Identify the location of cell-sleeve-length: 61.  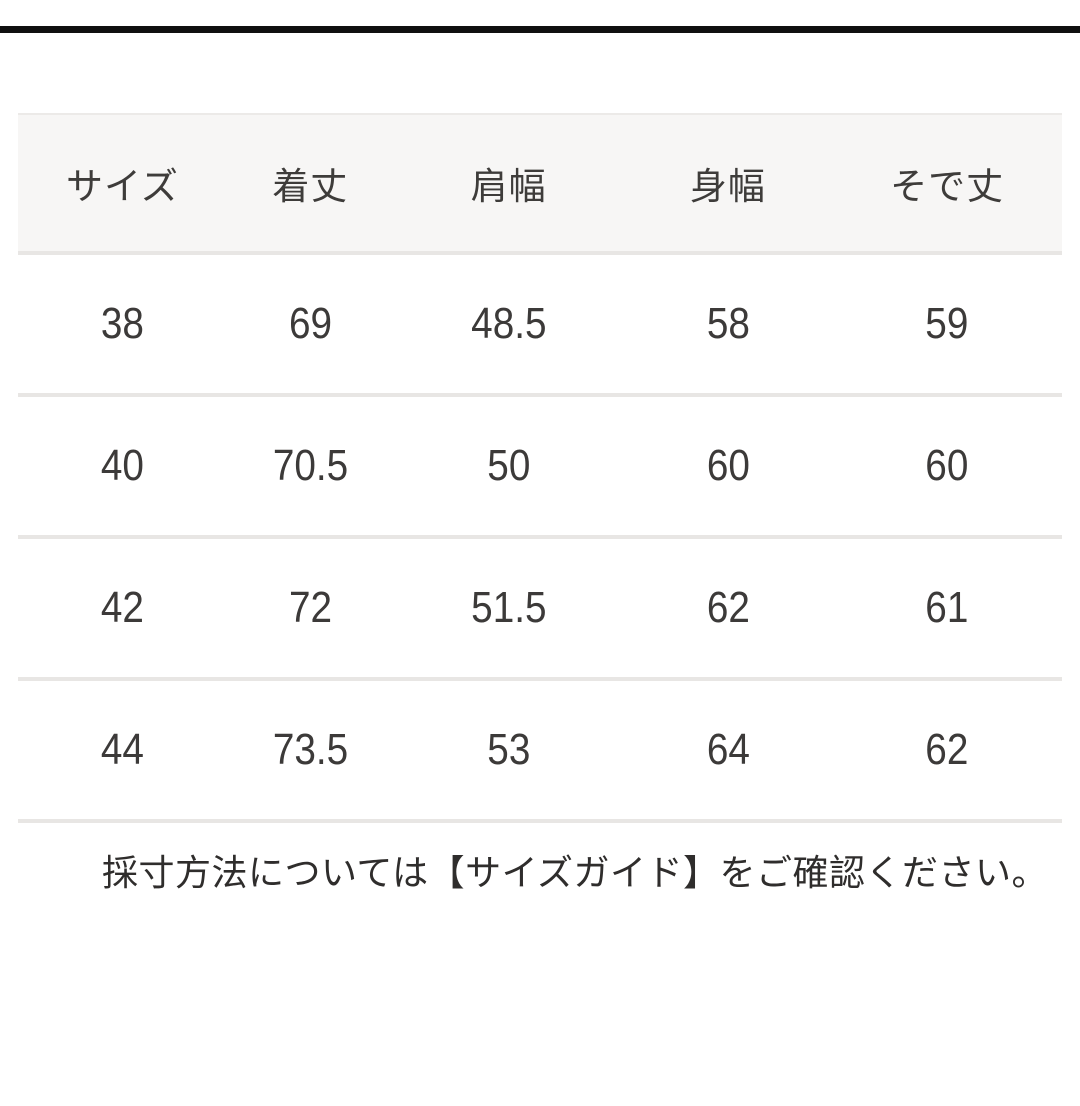
(947, 607).